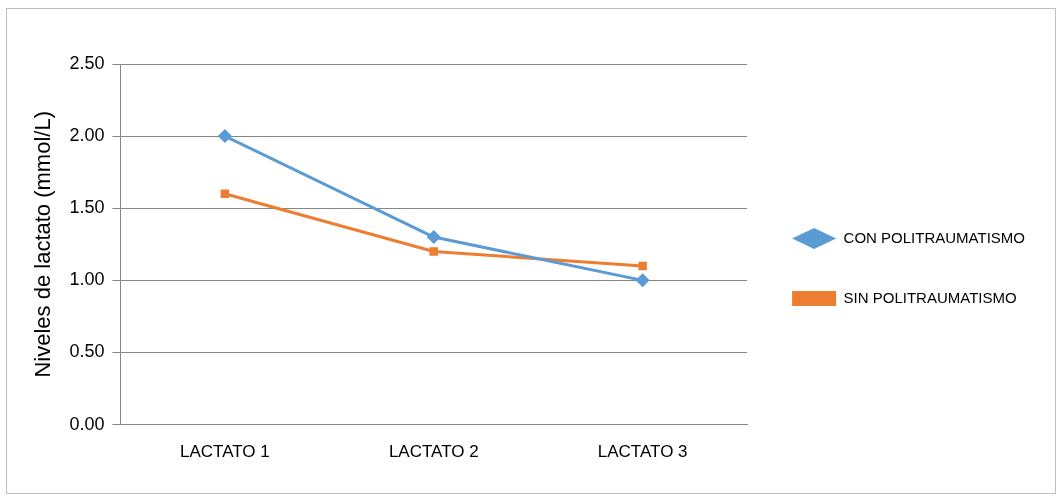 Image resolution: width=1062 pixels, height=498 pixels. I want to click on y-axis-title: Niveles de lactato (mmol/L), so click(43, 244).